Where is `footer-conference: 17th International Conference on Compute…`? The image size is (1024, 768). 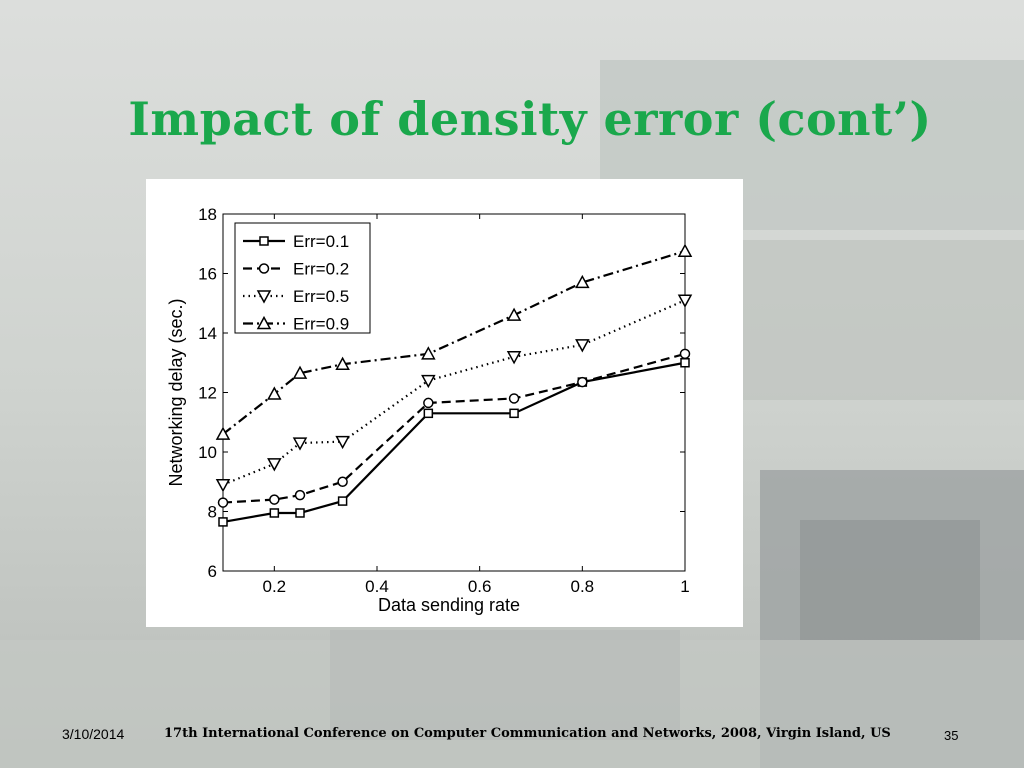
footer-conference: 17th International Conference on Compute… is located at coordinates (527, 733).